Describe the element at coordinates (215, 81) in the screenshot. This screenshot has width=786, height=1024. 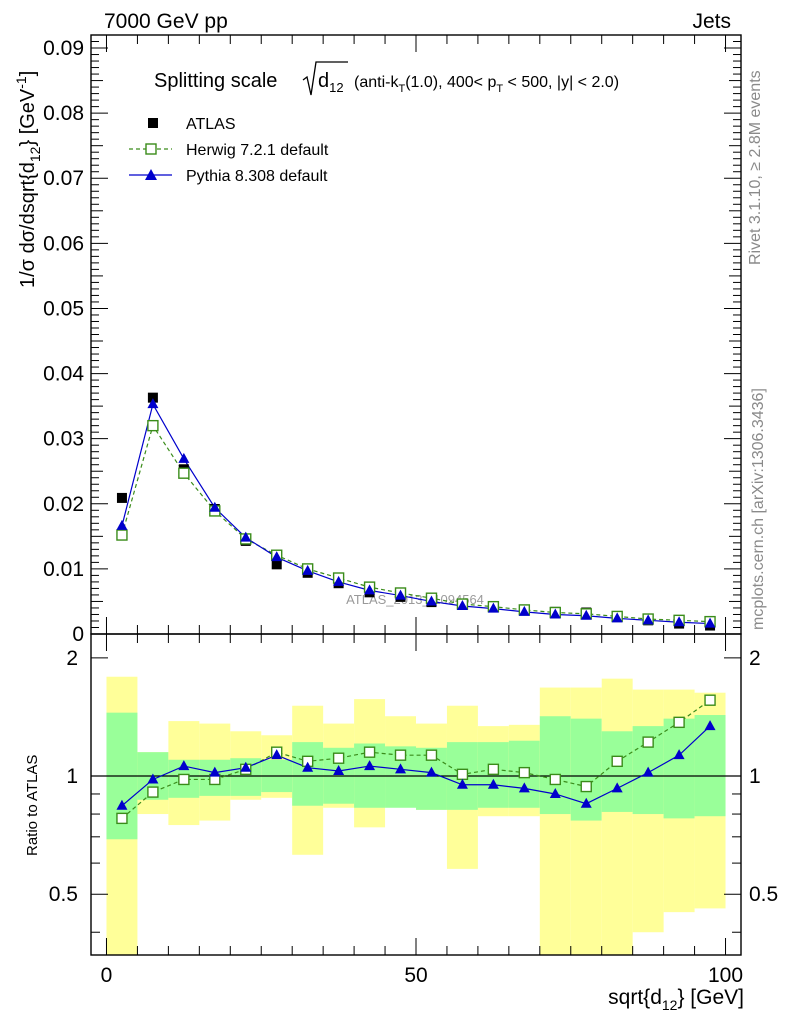
I see `title-main: Splitting scale` at that location.